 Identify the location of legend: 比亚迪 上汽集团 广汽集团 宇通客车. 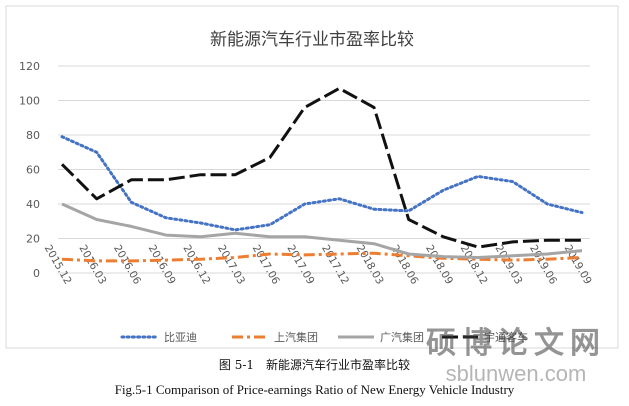
(324, 337).